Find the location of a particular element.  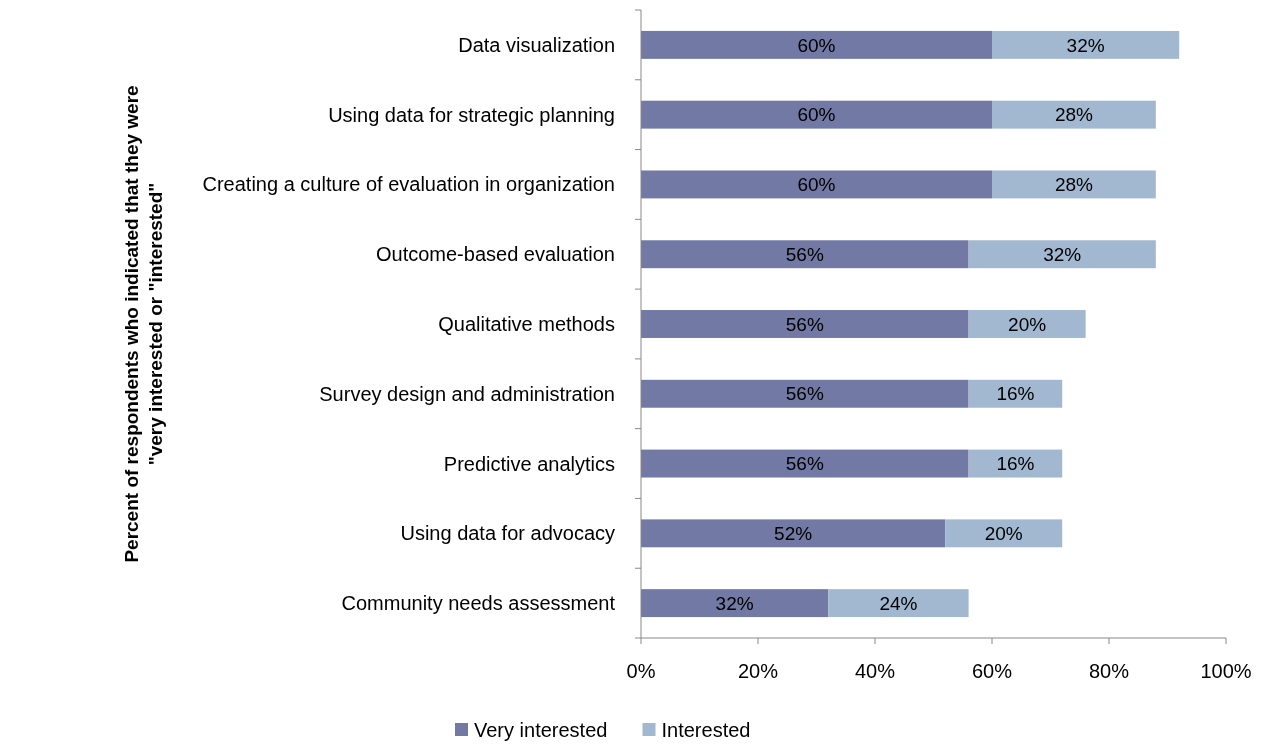

y-tick-label: Outcome-based evaluation is located at coordinates (495, 254).